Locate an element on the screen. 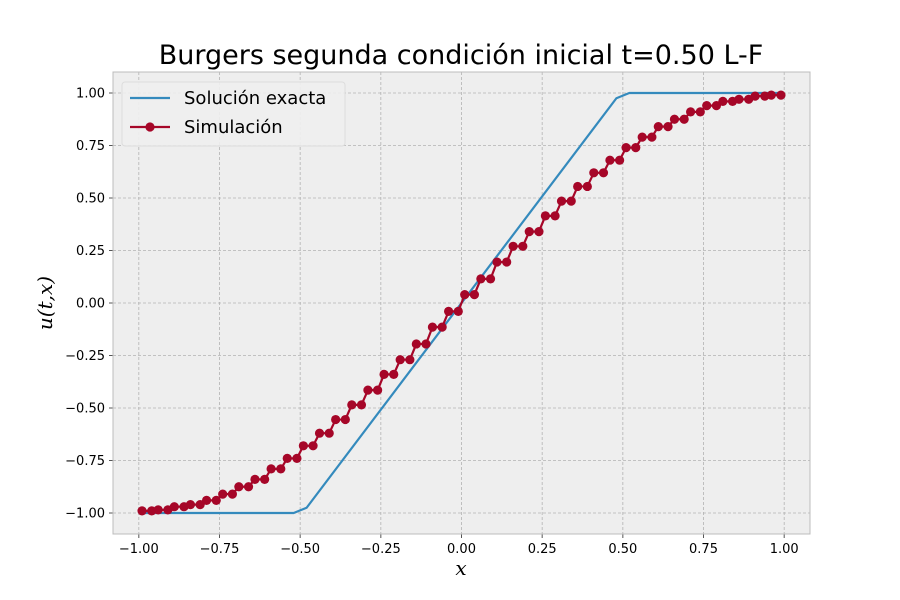  x-tick-label: 0.00 is located at coordinates (461, 549).